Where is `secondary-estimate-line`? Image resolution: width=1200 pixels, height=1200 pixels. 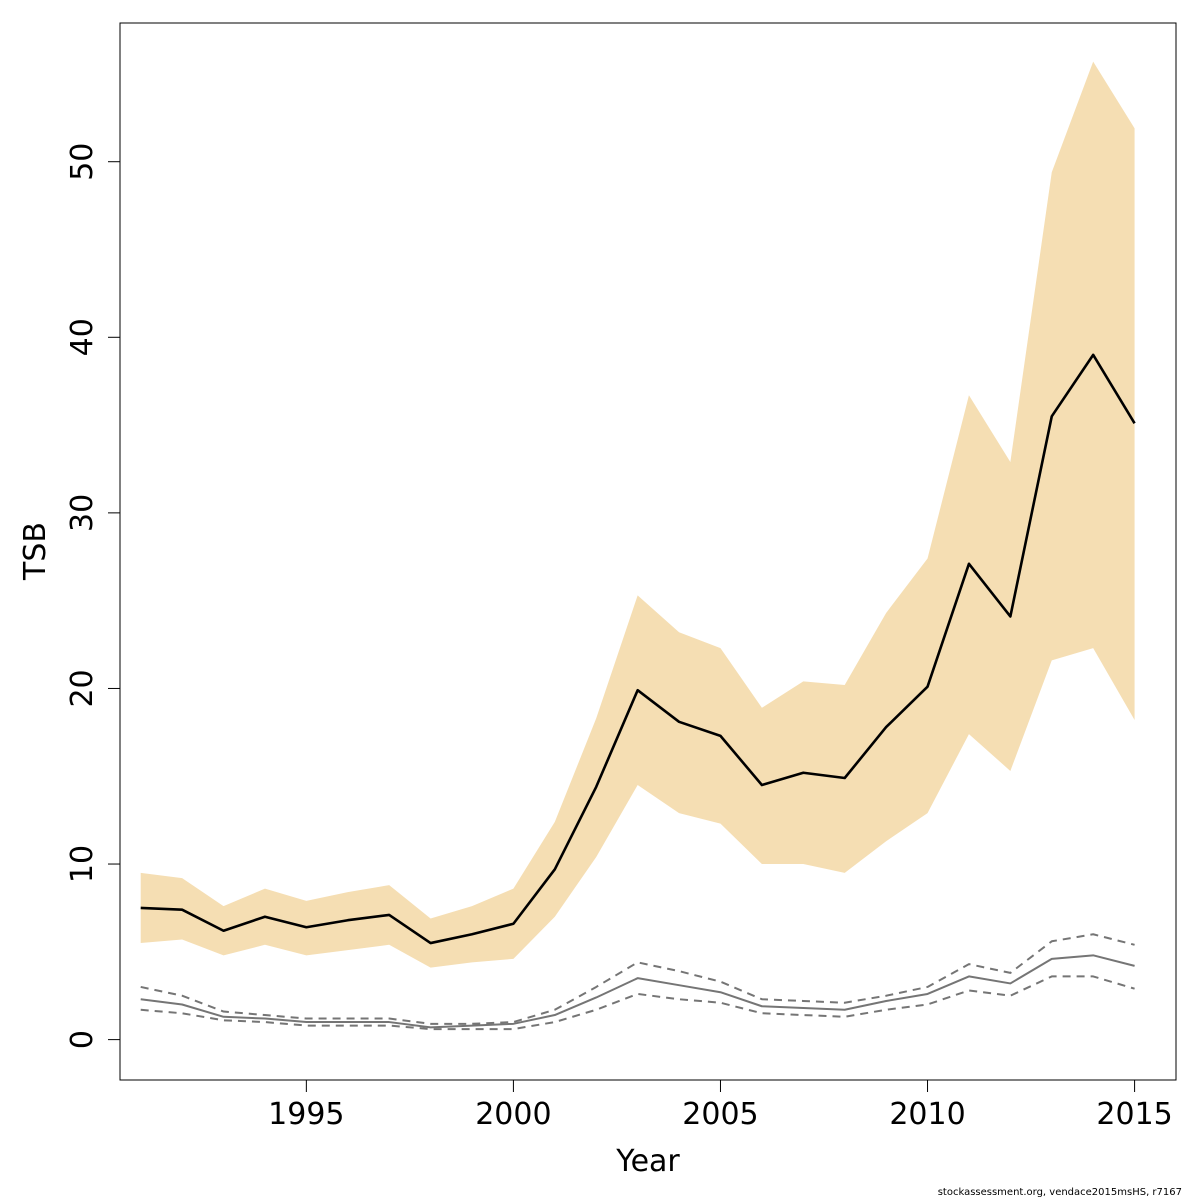 secondary-estimate-line is located at coordinates (637, 991).